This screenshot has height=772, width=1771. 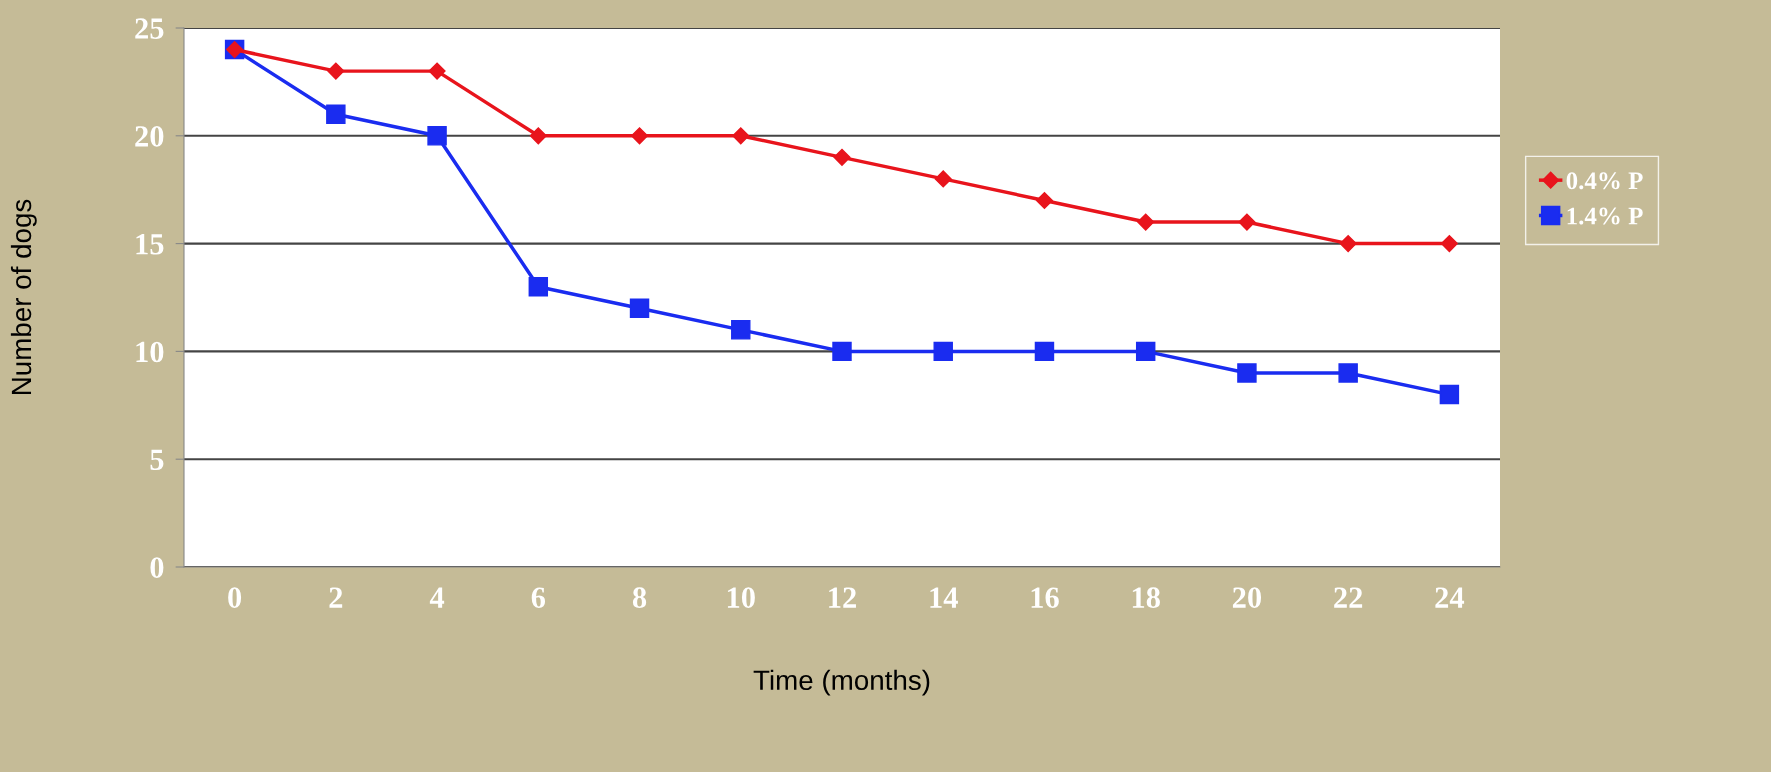 I want to click on x-tick-label: 2, so click(x=336, y=597).